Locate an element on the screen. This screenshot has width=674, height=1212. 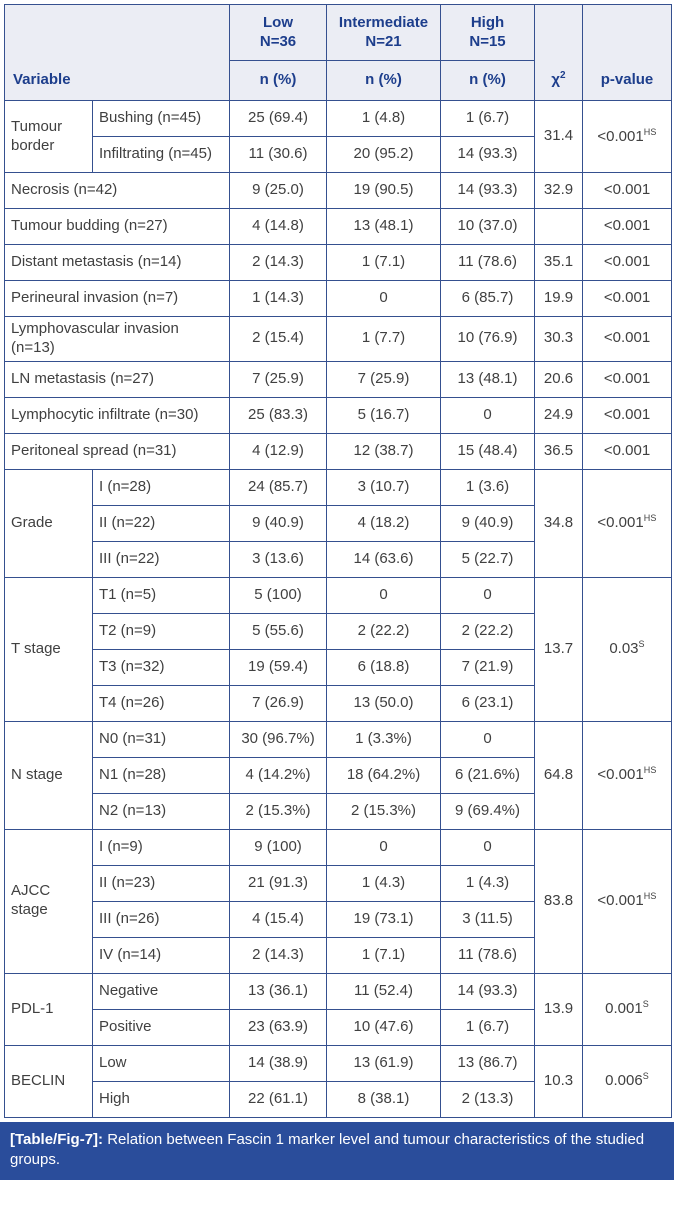
n-percent-header-high: n (%) is located at coordinates (488, 80).